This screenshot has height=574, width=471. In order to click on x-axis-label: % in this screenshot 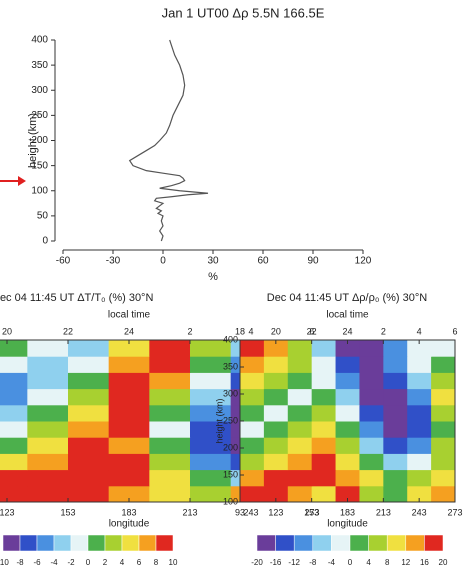, I will do `click(213, 277)`.